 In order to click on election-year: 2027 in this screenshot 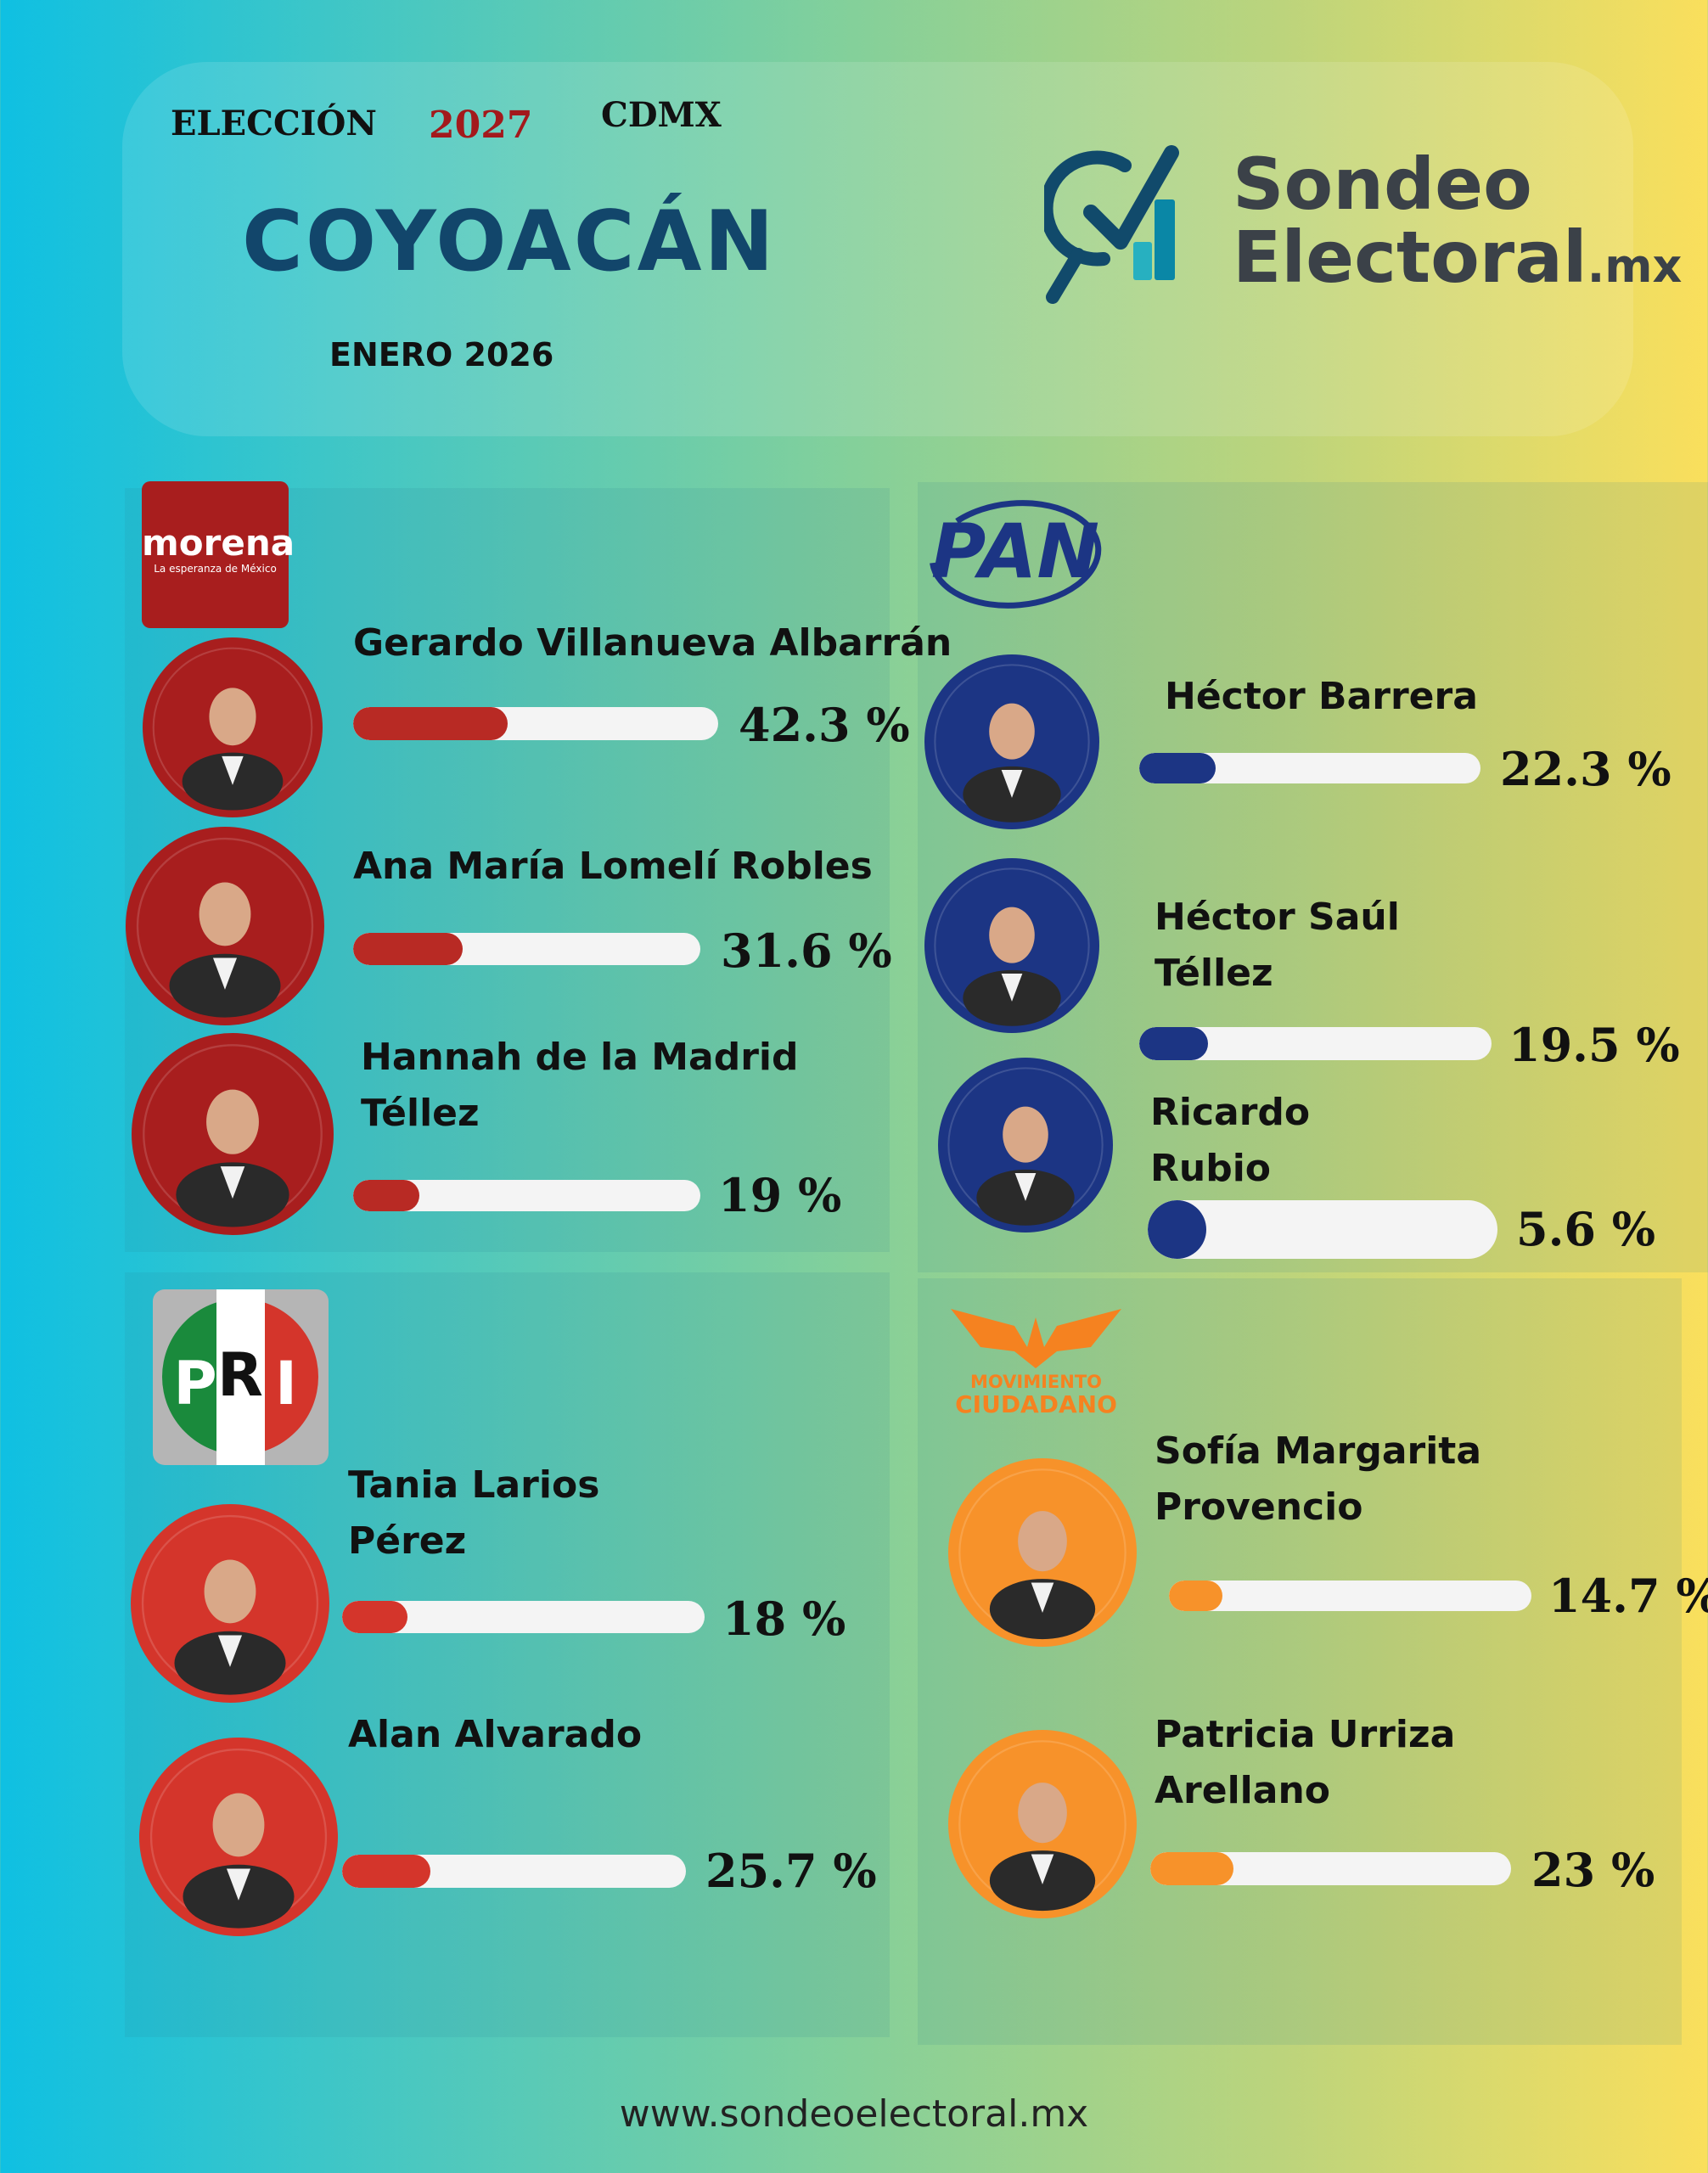, I will do `click(481, 125)`.